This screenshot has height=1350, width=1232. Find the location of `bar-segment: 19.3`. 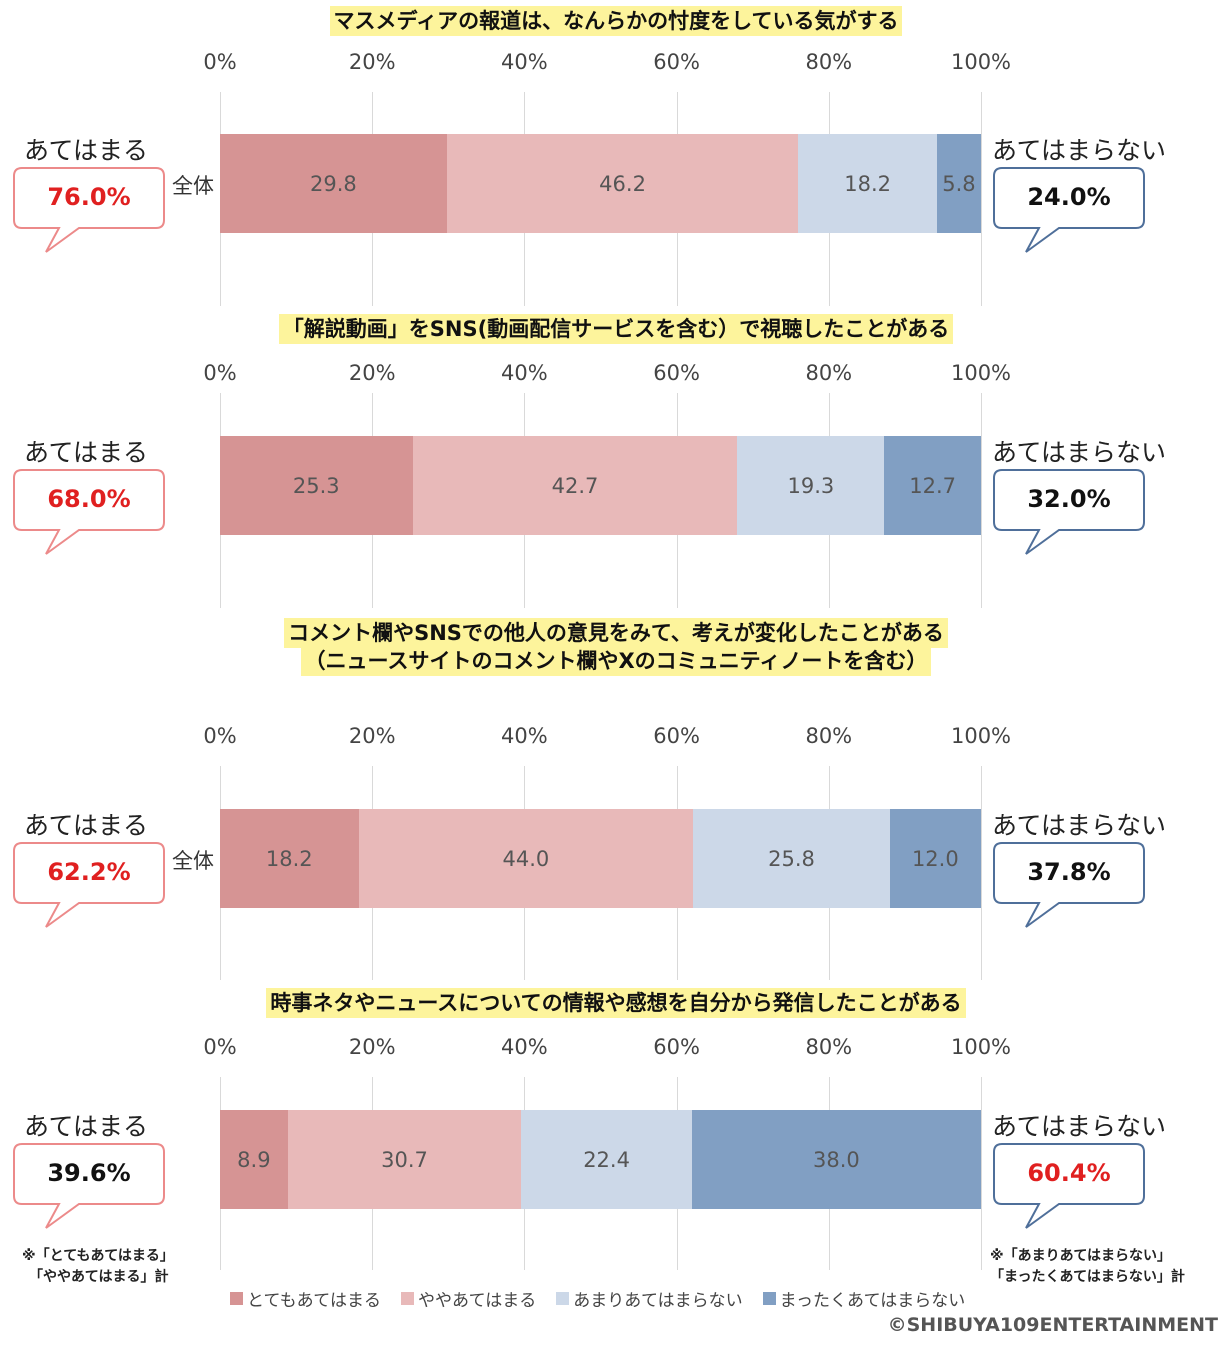

bar-segment: 19.3 is located at coordinates (811, 485).